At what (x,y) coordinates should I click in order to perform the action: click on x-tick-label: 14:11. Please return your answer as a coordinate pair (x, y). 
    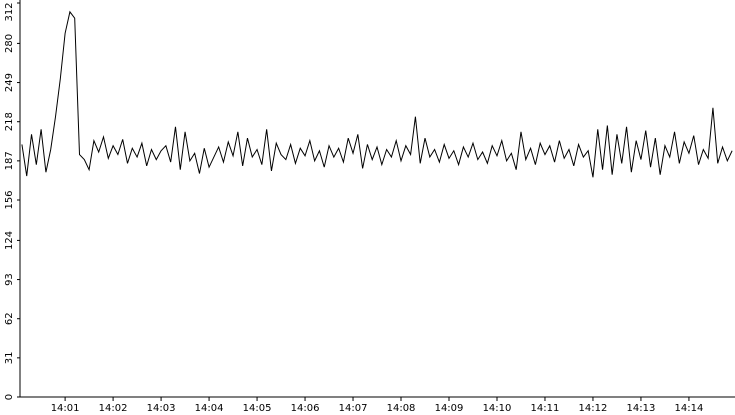
    Looking at the image, I should click on (545, 408).